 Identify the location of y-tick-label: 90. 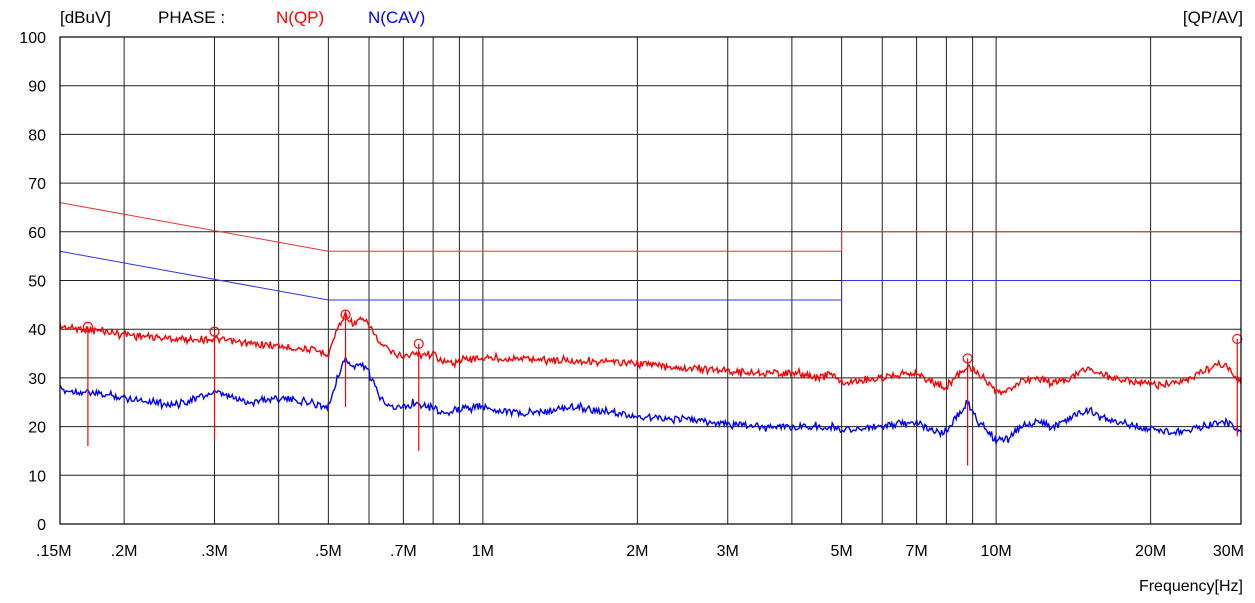
(37, 87).